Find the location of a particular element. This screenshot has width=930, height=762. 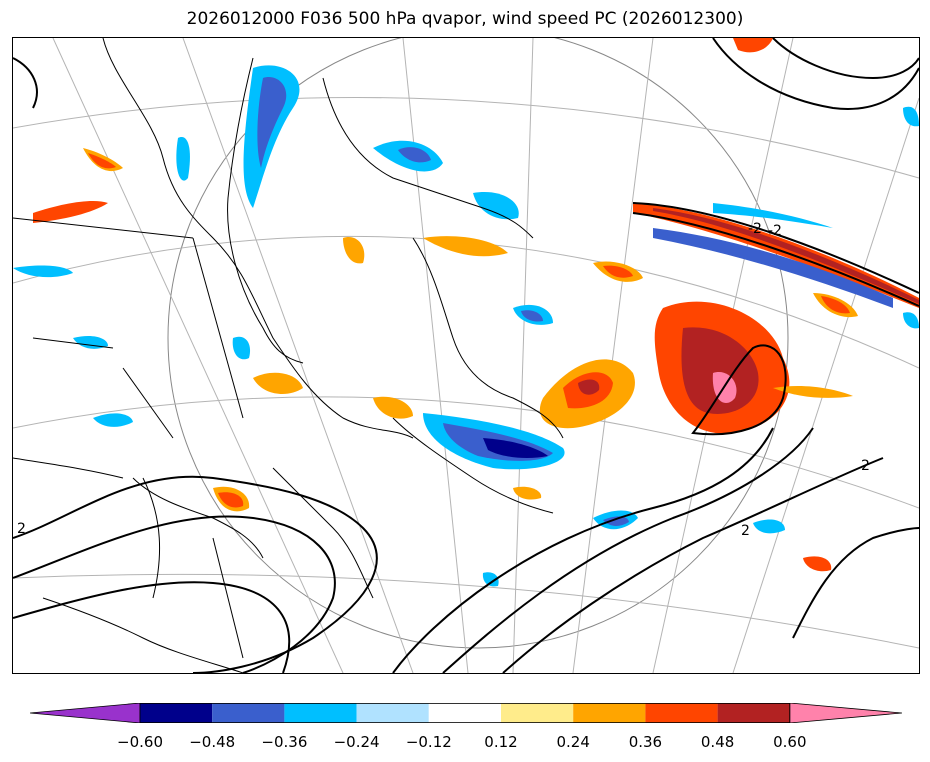

colorbar-tick-label: −0.12 is located at coordinates (428, 742).